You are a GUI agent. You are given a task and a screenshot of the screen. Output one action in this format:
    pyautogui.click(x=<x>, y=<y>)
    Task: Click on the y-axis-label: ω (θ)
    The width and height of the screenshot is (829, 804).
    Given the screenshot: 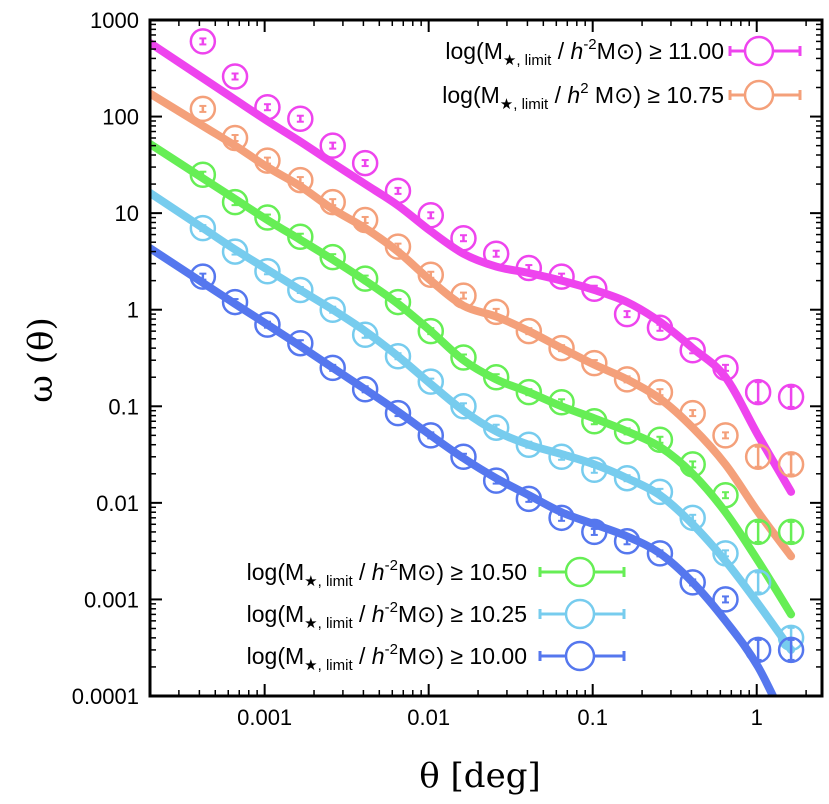 What is the action you would take?
    pyautogui.click(x=41, y=360)
    